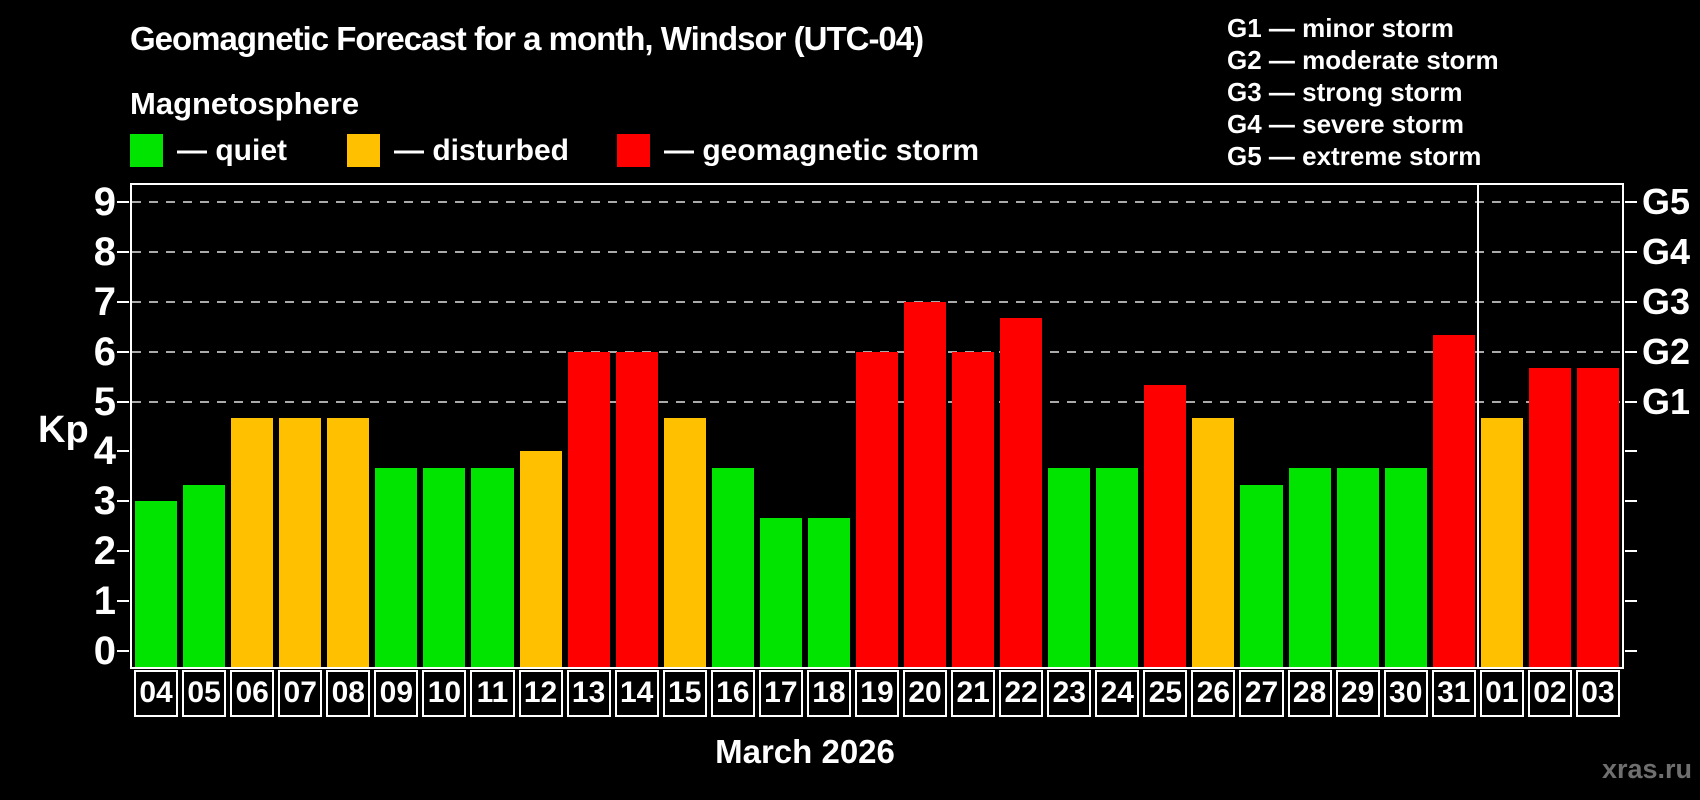  Describe the element at coordinates (1631, 401) in the screenshot. I see `right-tick-kp5` at that location.